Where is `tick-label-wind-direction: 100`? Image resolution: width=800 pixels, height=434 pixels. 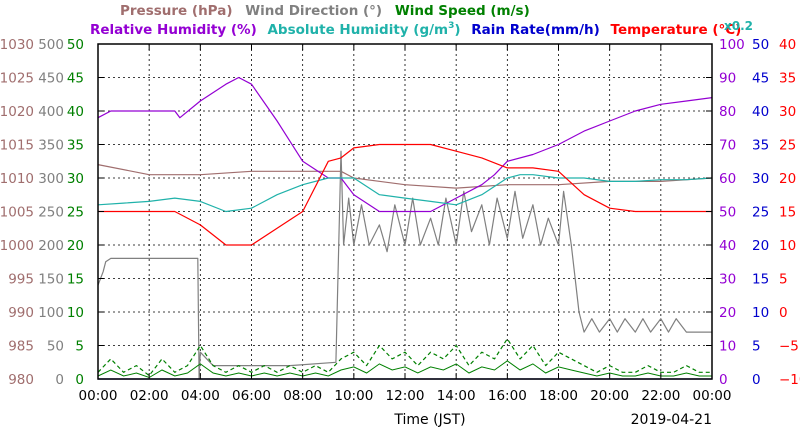
tick-label-wind-direction: 100 is located at coordinates (51, 313).